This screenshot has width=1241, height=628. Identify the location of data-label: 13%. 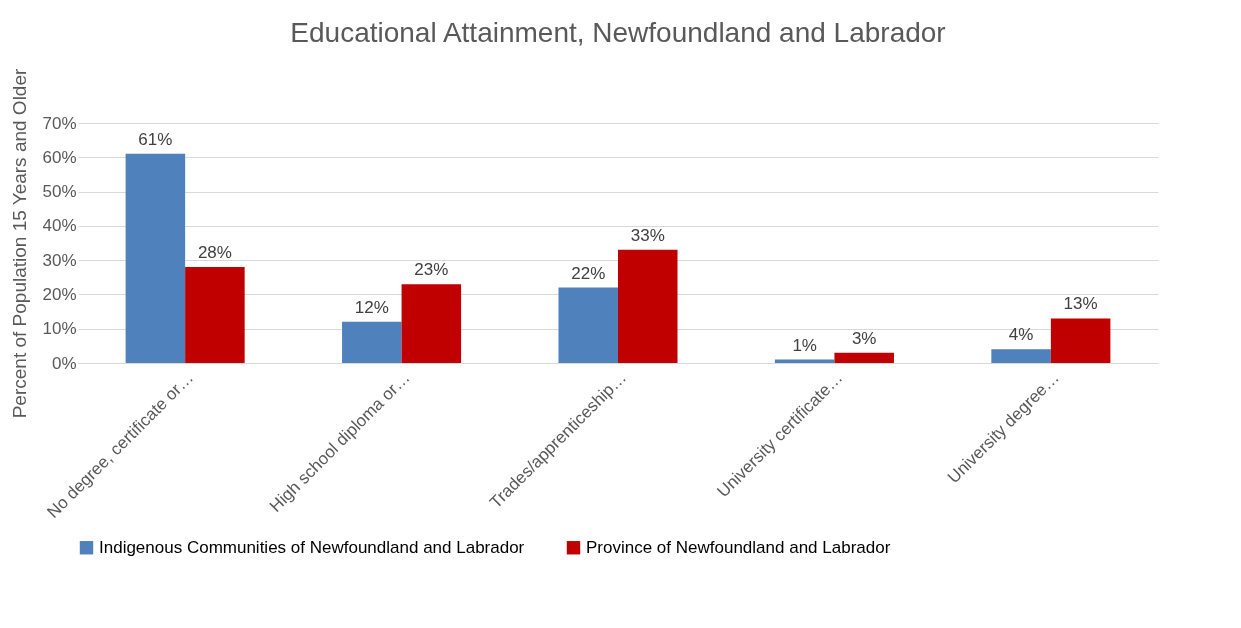
(1080, 304).